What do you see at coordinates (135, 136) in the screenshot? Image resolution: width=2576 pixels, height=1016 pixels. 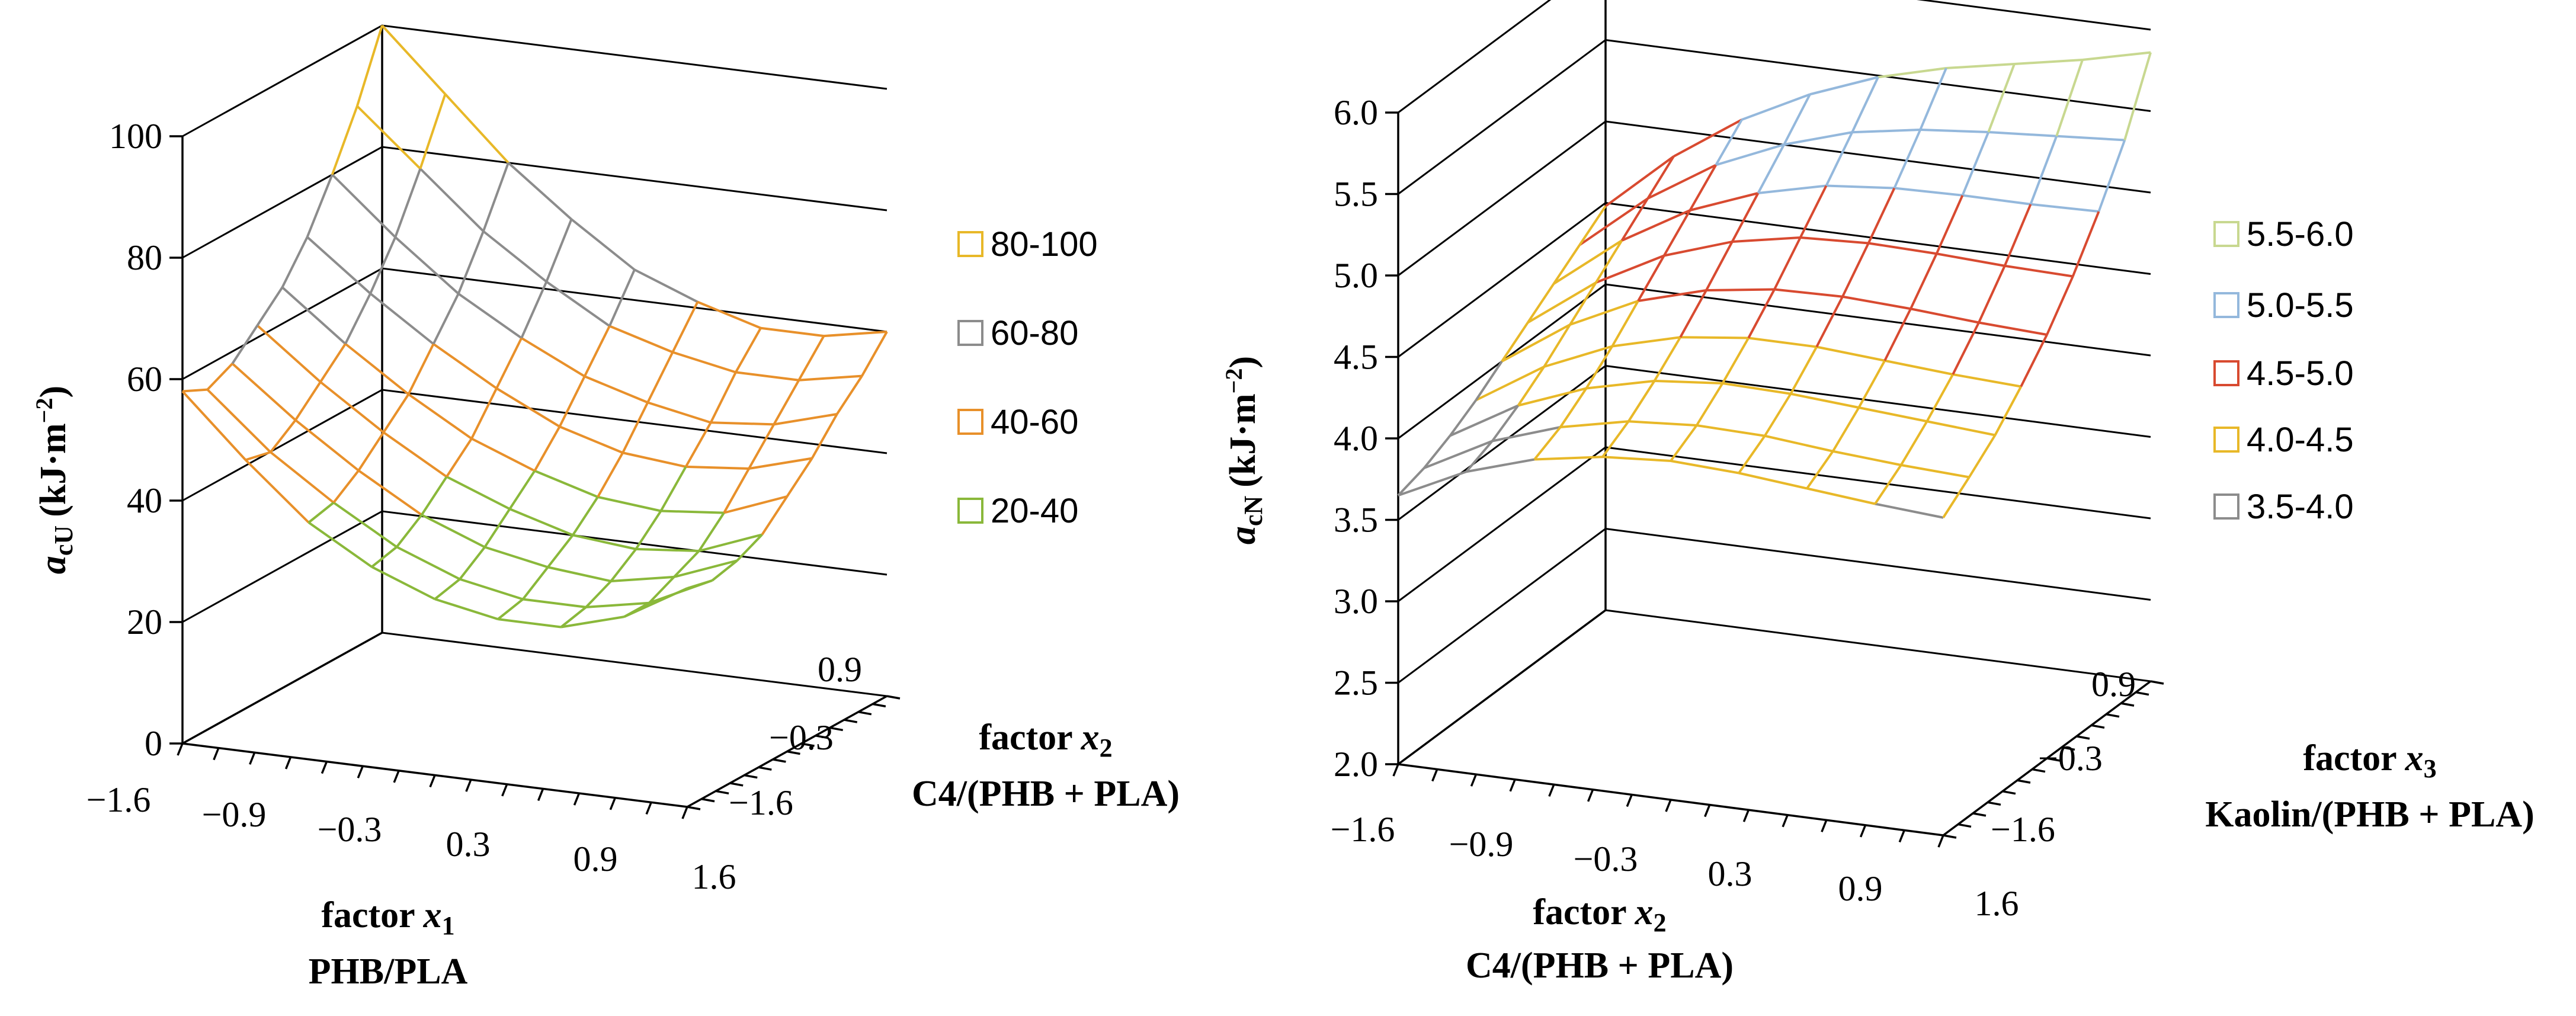 I see `chart-0-z-tick-label-5: 100` at bounding box center [135, 136].